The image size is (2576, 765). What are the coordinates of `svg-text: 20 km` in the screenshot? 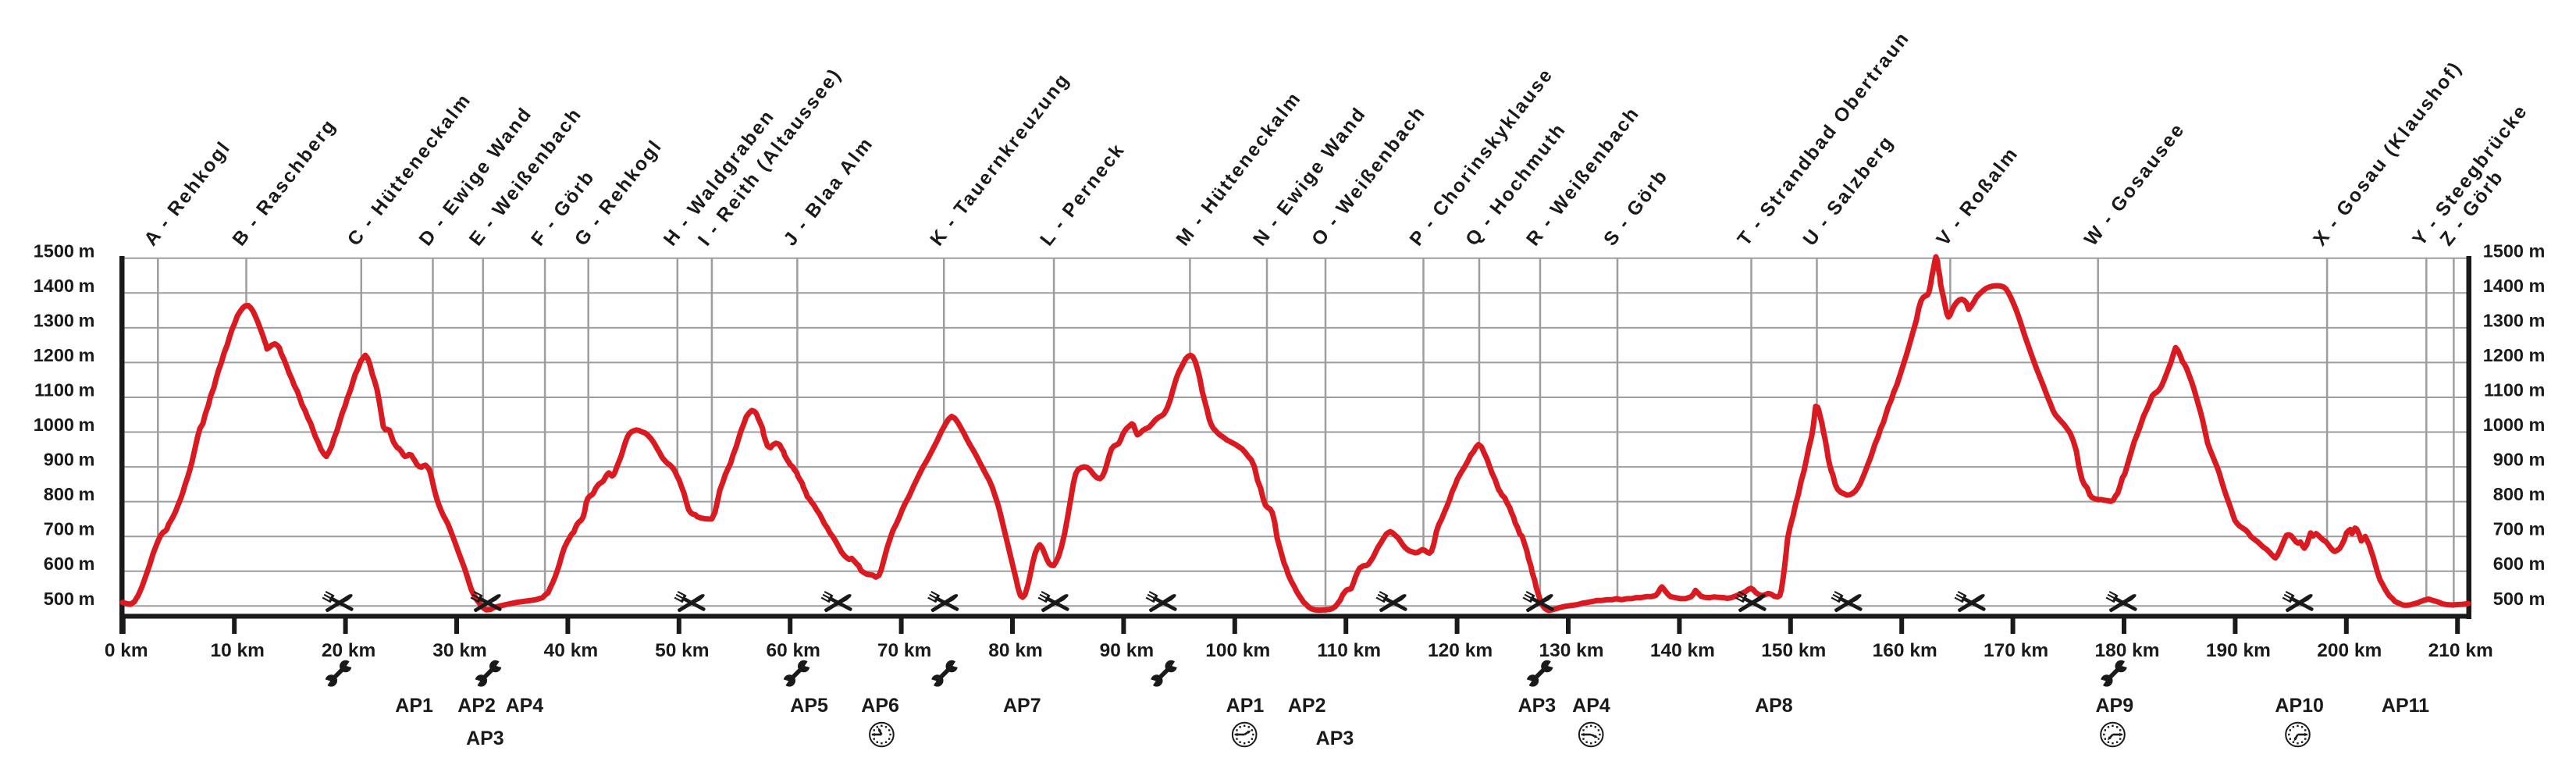 It's located at (348, 650).